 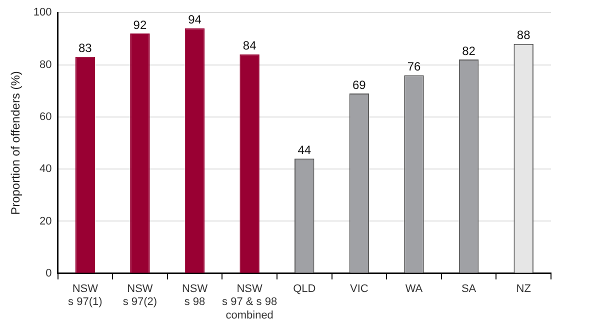 I want to click on data-label: 94, so click(x=195, y=19).